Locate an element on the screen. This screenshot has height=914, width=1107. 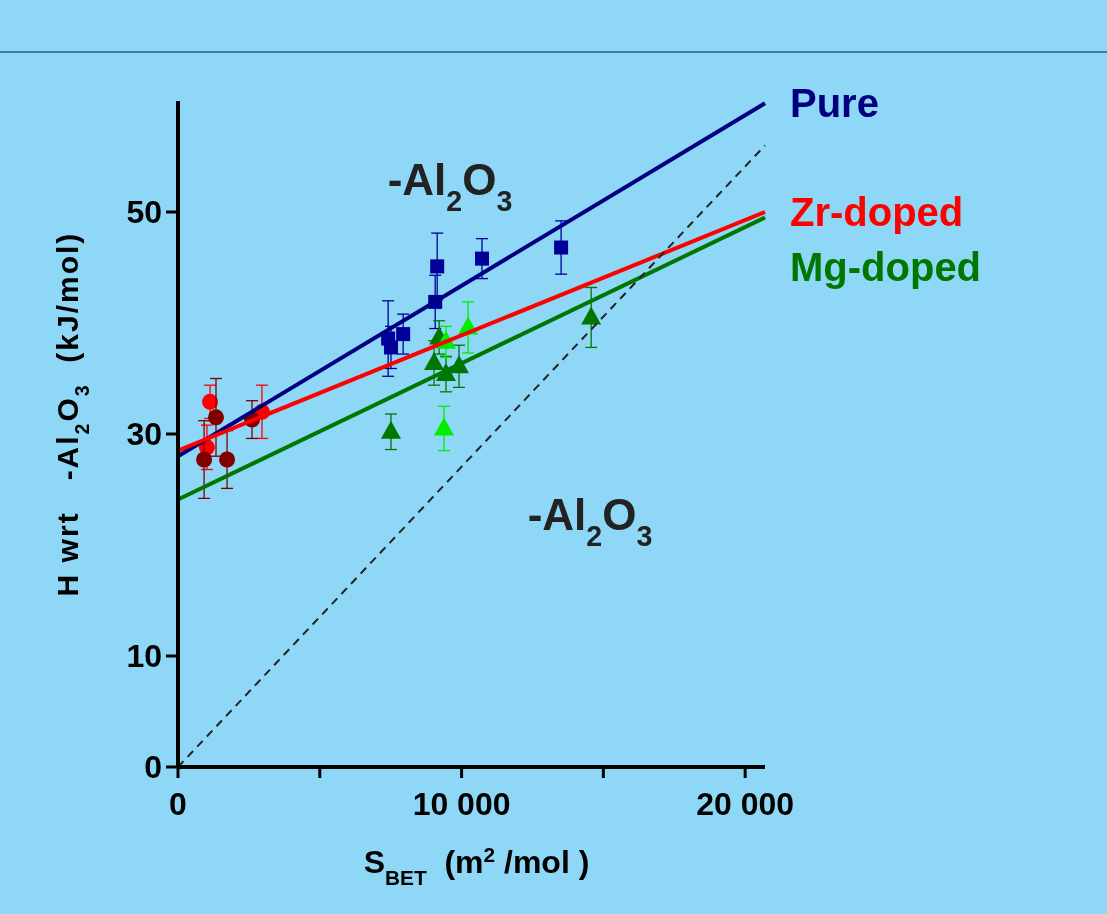
x-axis-title: S$_{BET}$ (m$^{2}$ /mol ) is located at coordinates (476, 865).